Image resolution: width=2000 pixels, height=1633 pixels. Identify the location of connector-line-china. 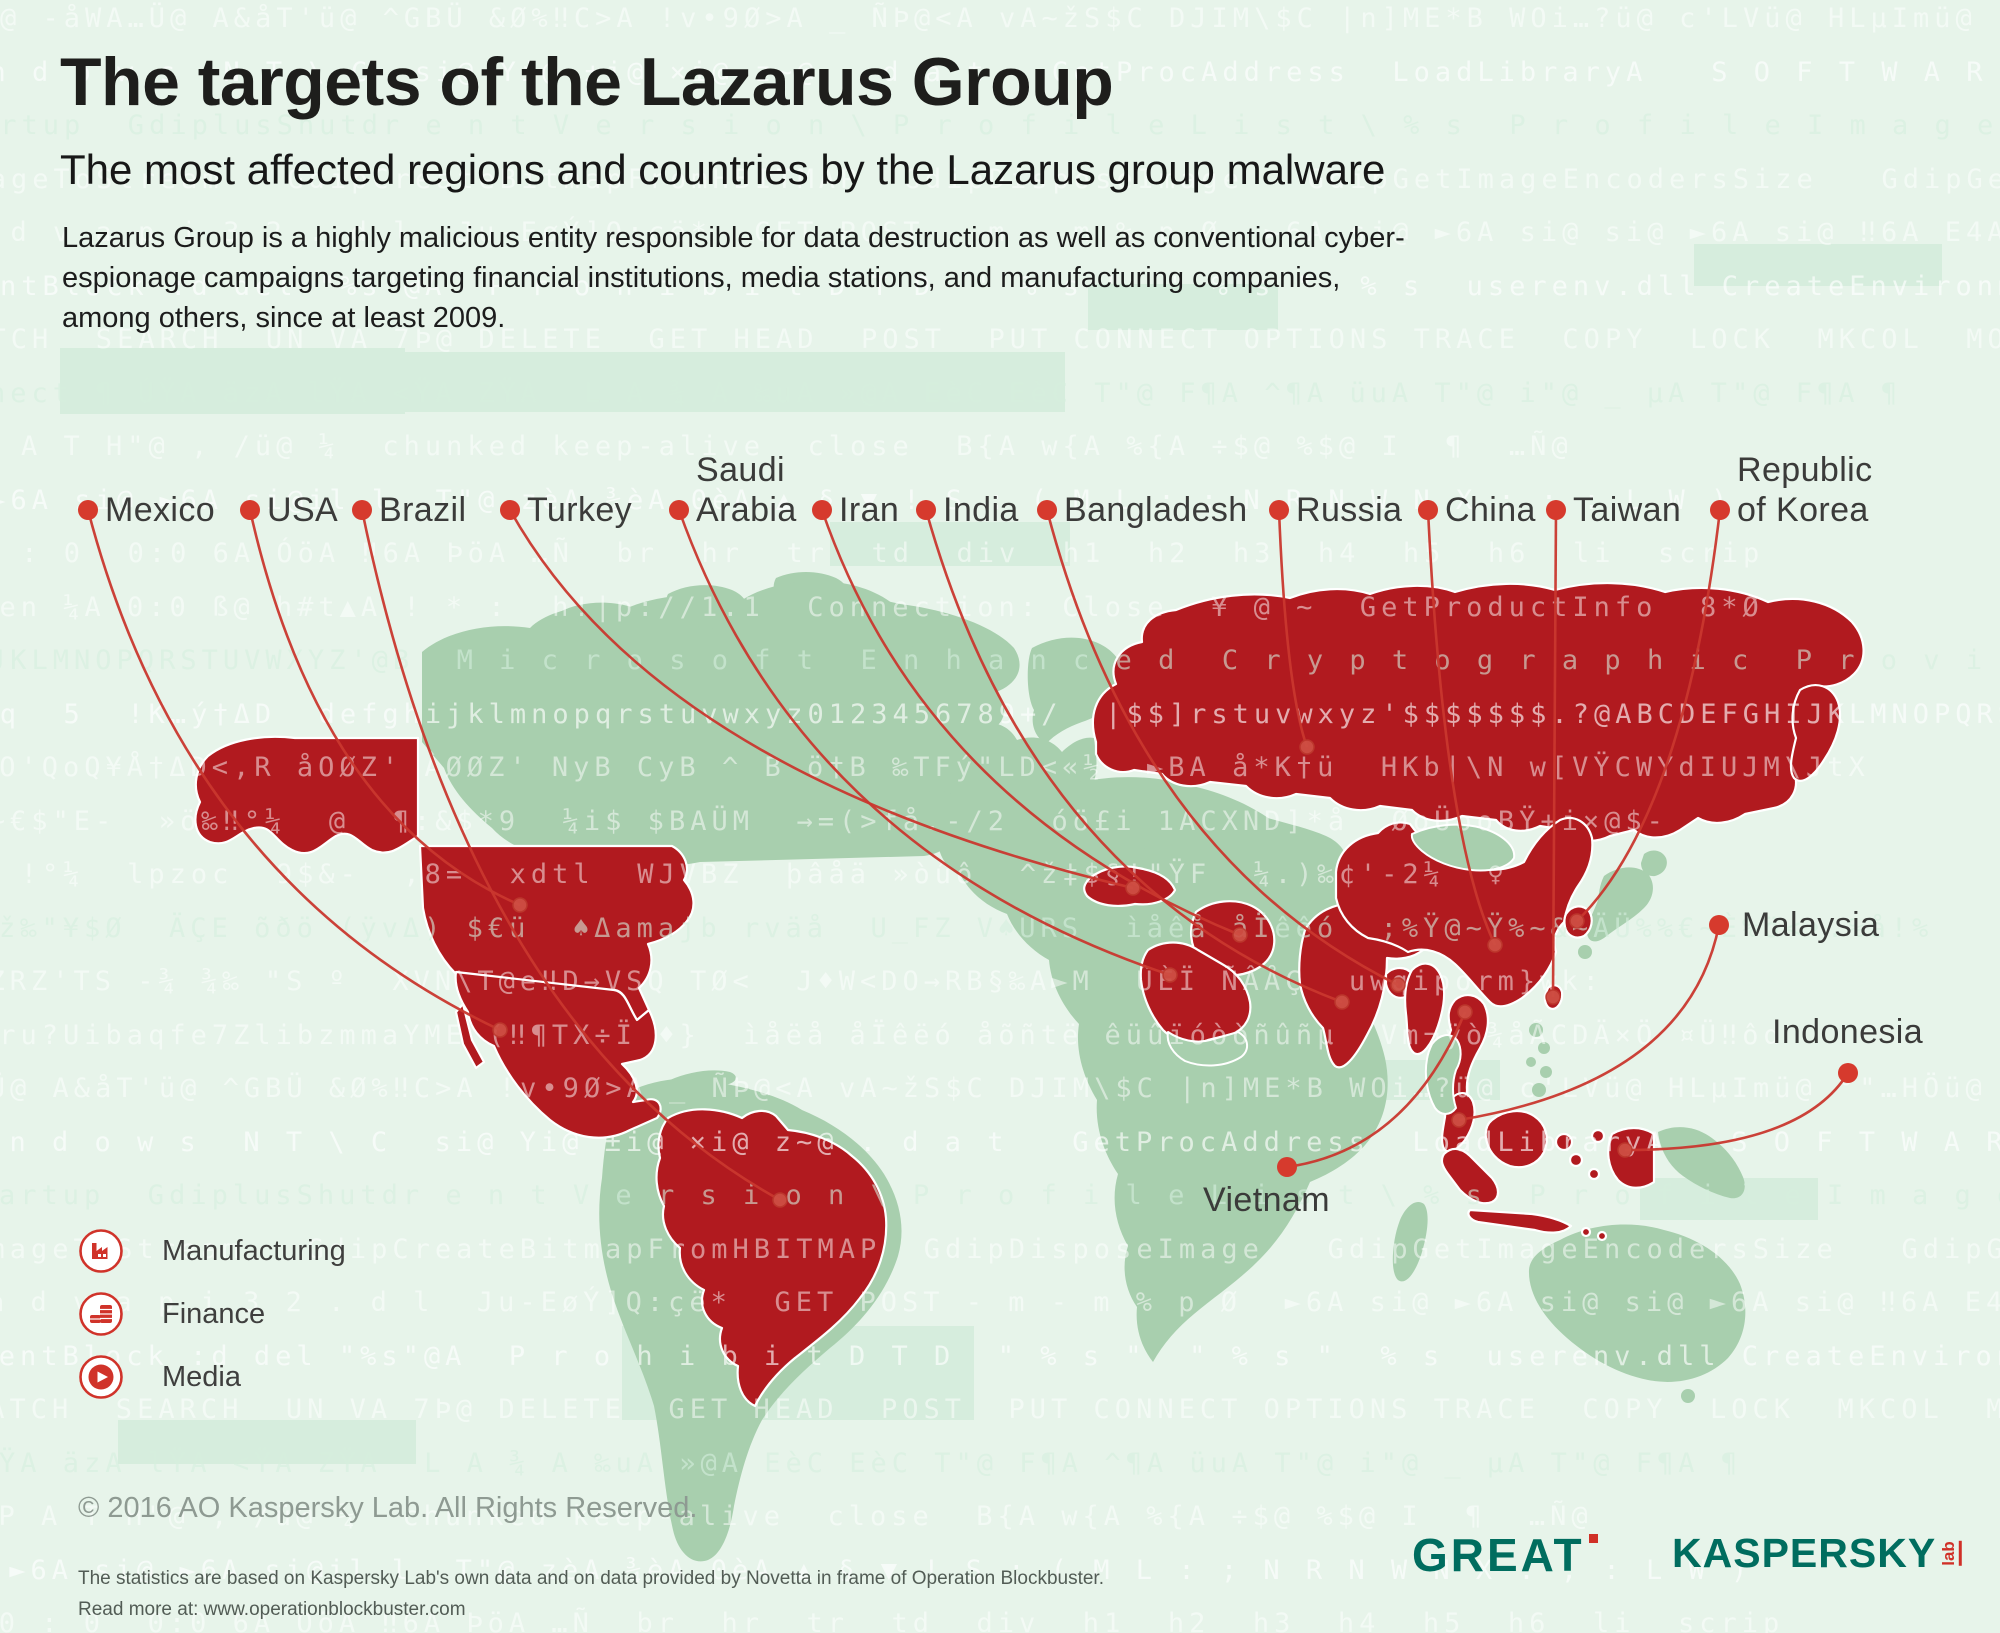
(1461, 727).